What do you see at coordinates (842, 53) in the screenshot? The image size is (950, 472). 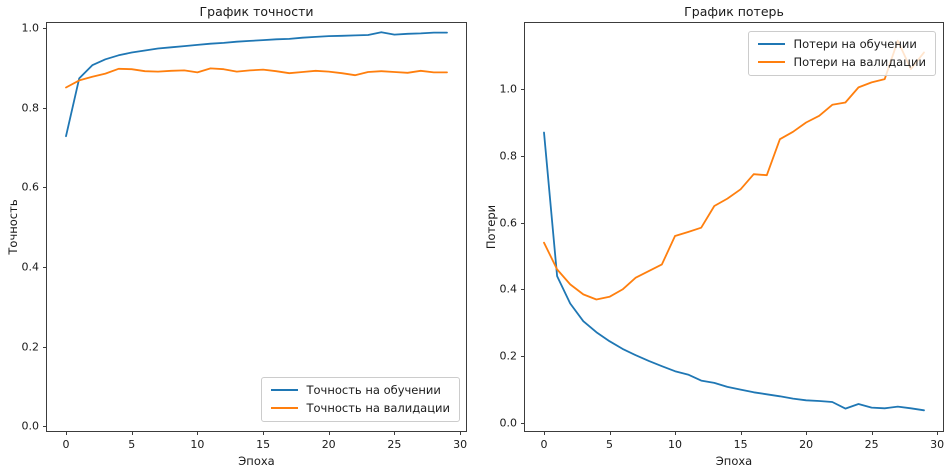 I see `loss-legend: Потери на обучении Потери на валидации` at bounding box center [842, 53].